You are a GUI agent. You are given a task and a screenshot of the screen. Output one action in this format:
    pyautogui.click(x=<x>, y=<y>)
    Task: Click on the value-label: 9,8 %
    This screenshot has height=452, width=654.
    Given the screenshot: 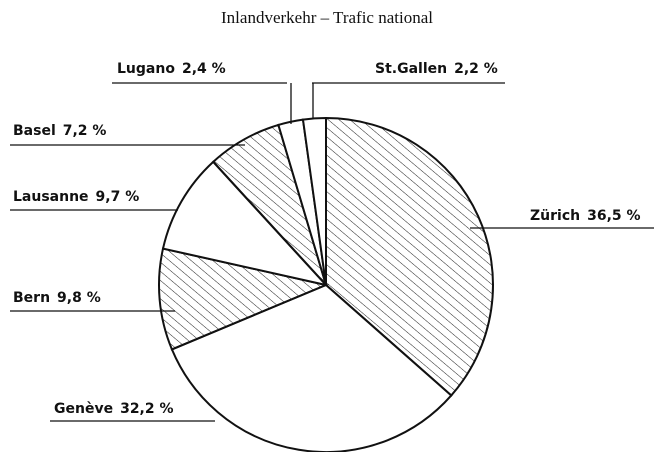 What is the action you would take?
    pyautogui.click(x=79, y=298)
    